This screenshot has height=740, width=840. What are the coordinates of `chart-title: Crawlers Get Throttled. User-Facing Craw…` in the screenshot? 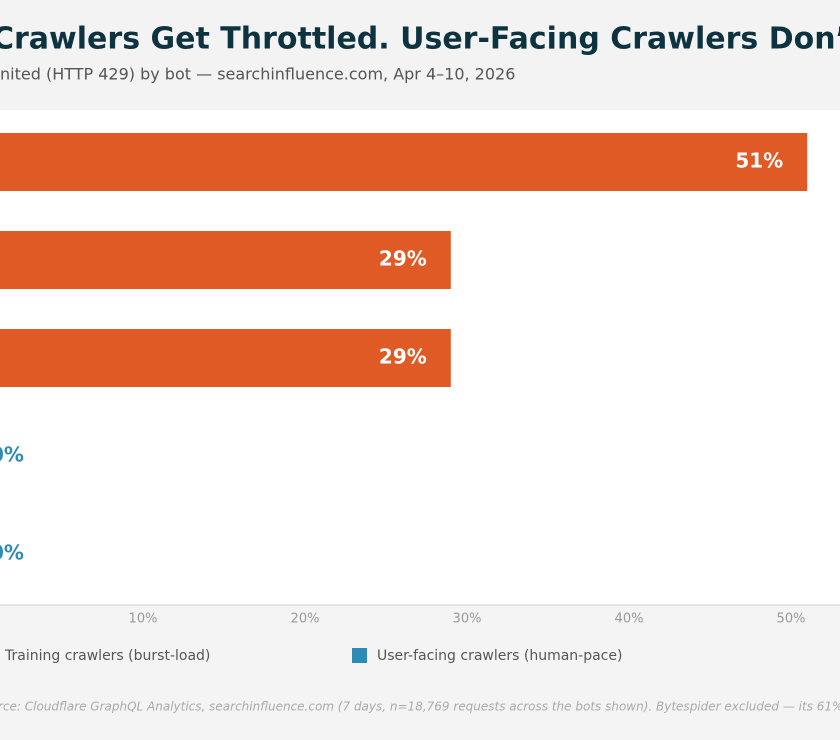 It's located at (420, 39).